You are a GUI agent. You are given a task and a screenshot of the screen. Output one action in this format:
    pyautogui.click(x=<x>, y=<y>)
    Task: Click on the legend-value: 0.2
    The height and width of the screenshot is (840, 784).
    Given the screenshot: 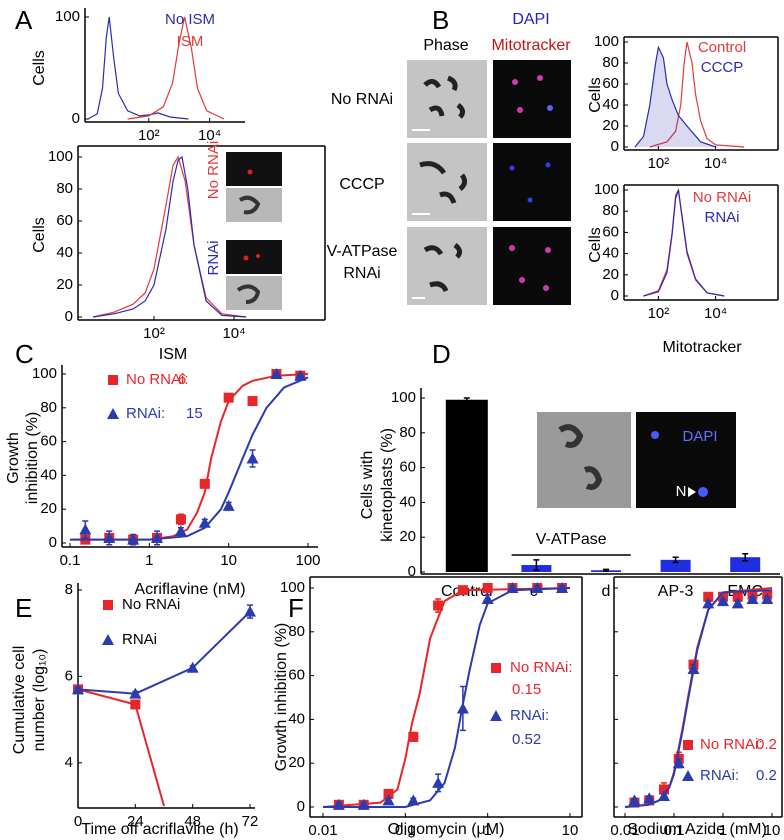 What is the action you would take?
    pyautogui.click(x=766, y=775)
    